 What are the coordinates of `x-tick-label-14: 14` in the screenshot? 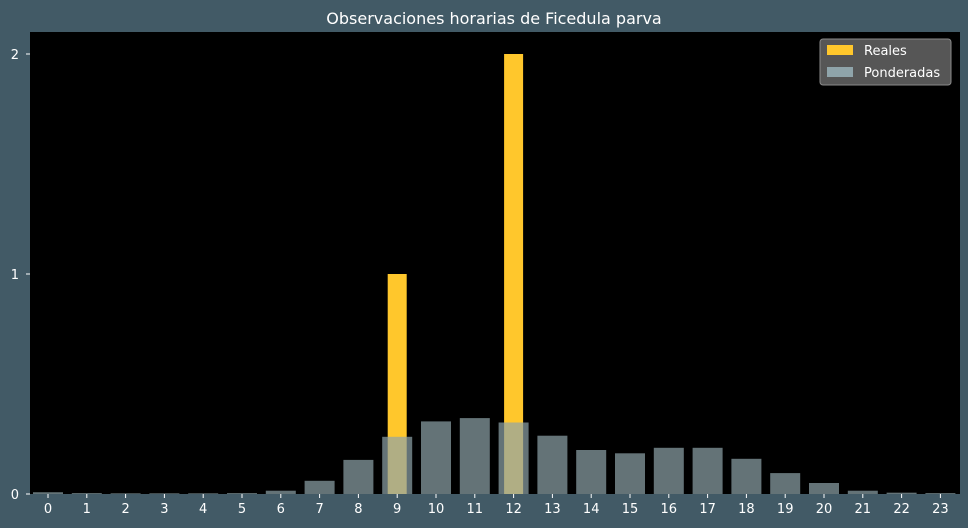 It's located at (591, 509).